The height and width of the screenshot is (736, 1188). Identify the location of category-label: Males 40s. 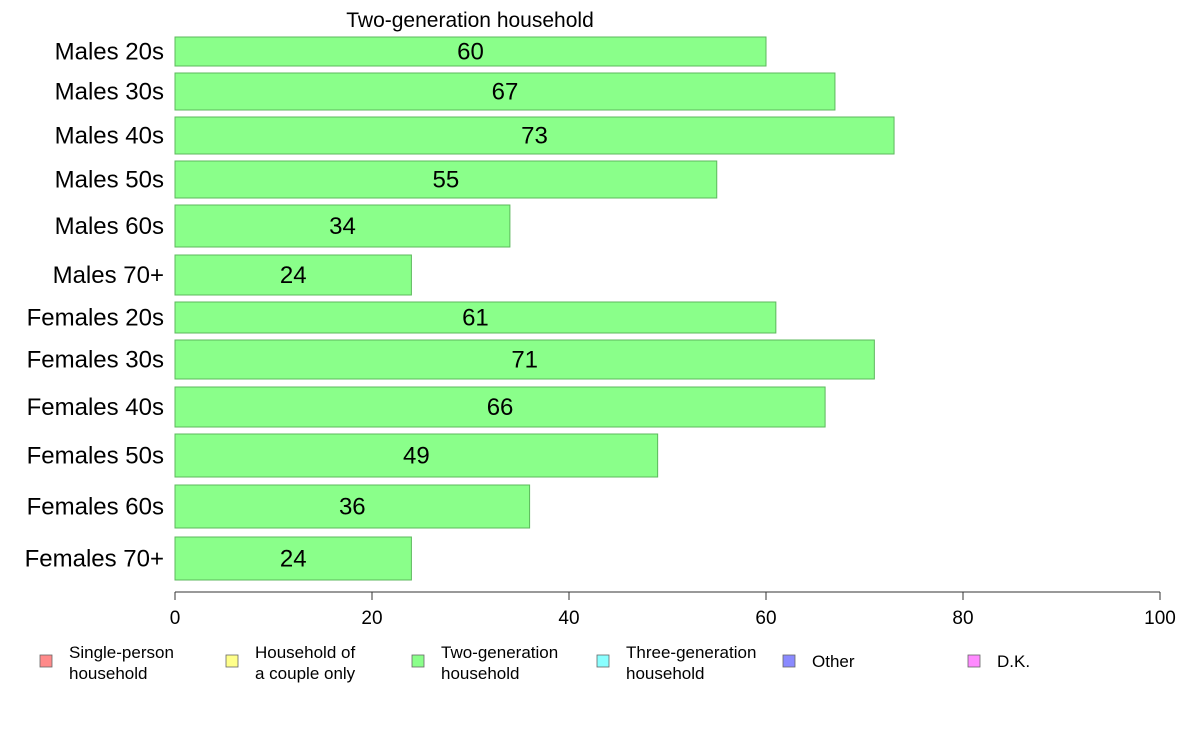
(109, 136).